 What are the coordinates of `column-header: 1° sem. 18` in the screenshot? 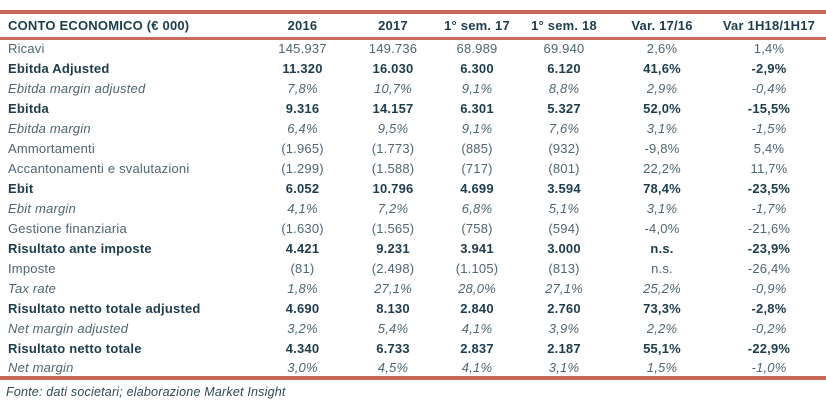 It's located at (564, 25).